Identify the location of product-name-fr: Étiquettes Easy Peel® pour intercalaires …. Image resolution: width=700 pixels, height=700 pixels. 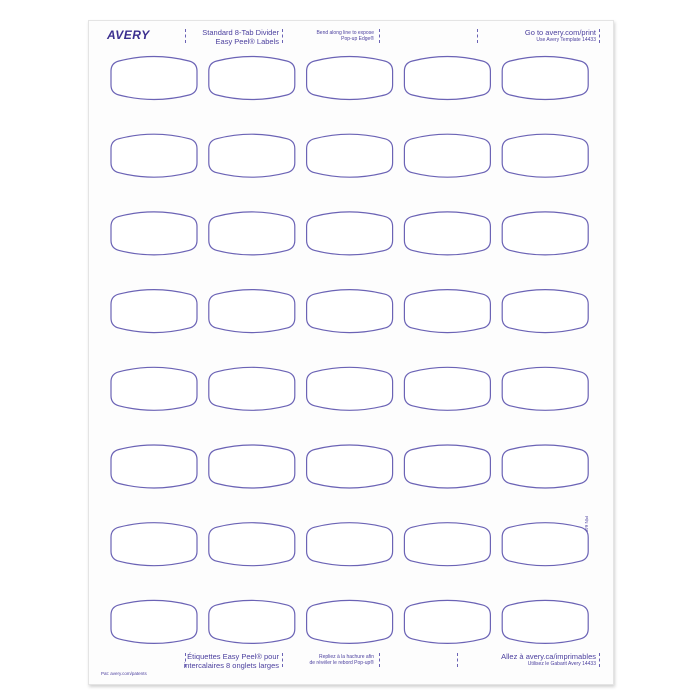
(224, 661).